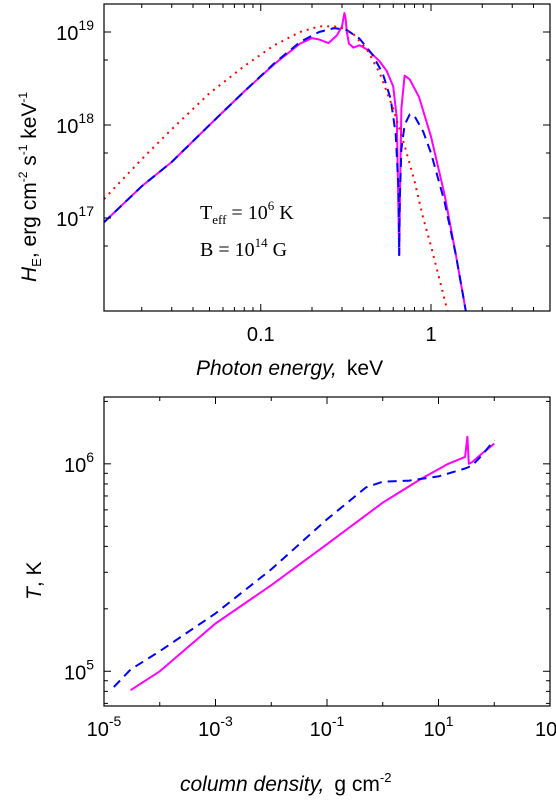 The width and height of the screenshot is (556, 801). What do you see at coordinates (79, 670) in the screenshot?
I see `temperature-y-tick-label: 10⁵` at bounding box center [79, 670].